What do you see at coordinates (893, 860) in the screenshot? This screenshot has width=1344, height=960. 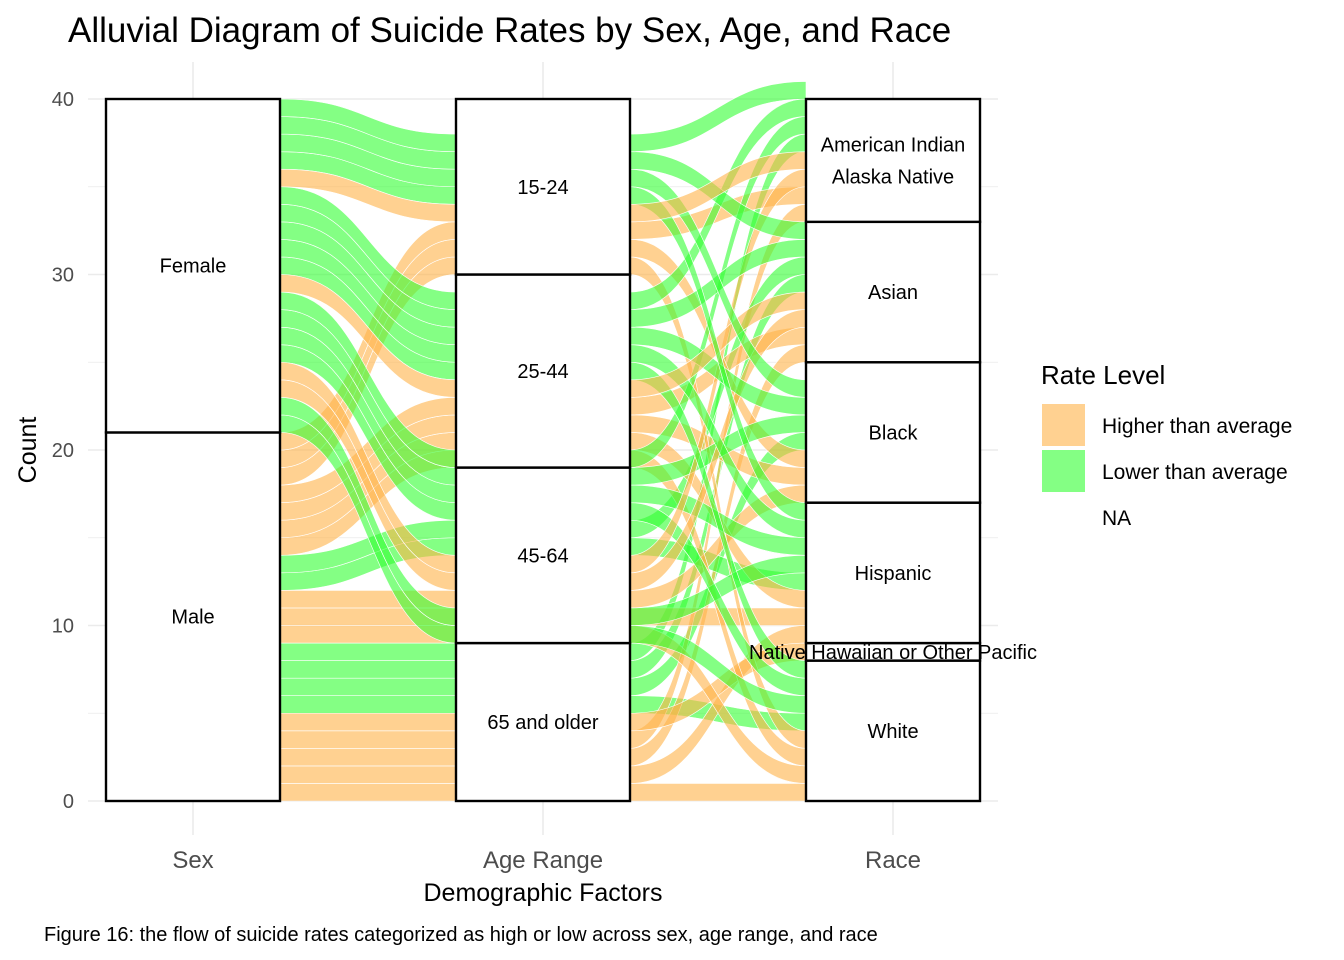 I see `x-axis-label: Race` at bounding box center [893, 860].